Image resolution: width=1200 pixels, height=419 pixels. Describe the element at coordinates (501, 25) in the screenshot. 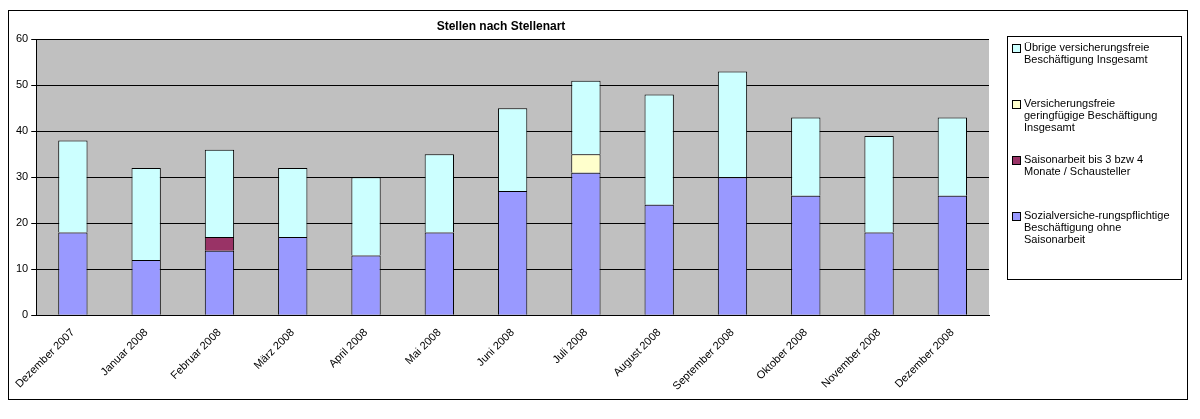

I see `chart-title: Stellen nach Stellenart` at that location.